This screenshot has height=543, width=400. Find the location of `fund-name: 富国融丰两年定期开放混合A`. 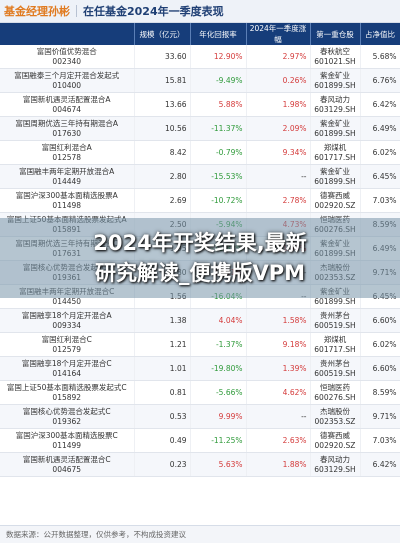

fund-name: 富国融丰两年定期开放混合A is located at coordinates (67, 171).